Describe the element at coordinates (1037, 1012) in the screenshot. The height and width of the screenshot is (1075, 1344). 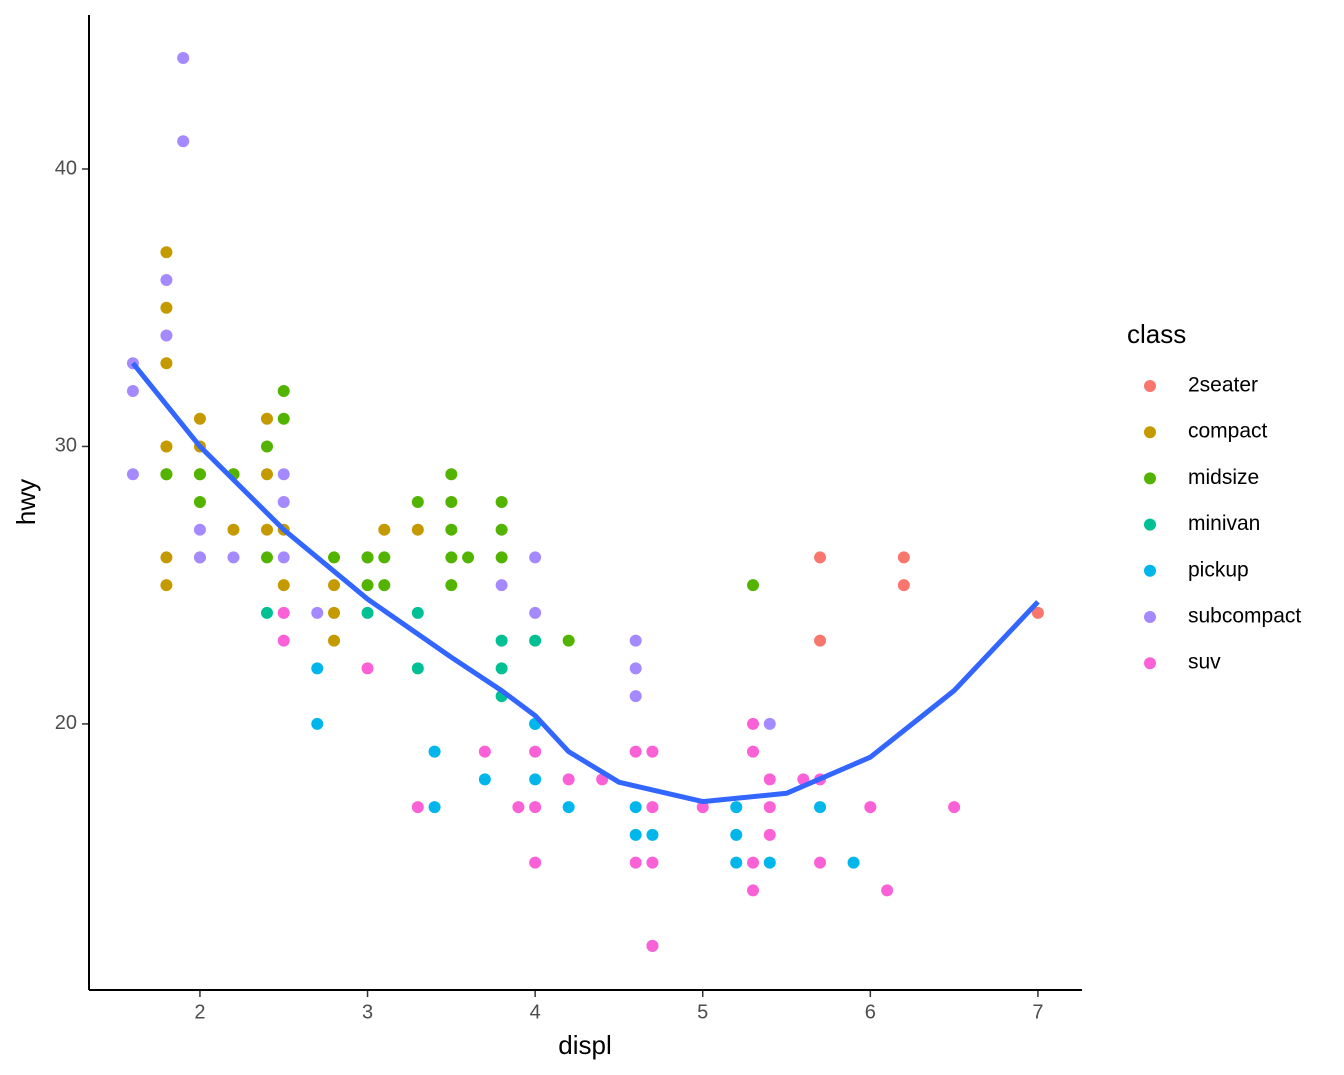
I see `x-tick-label: 7` at that location.